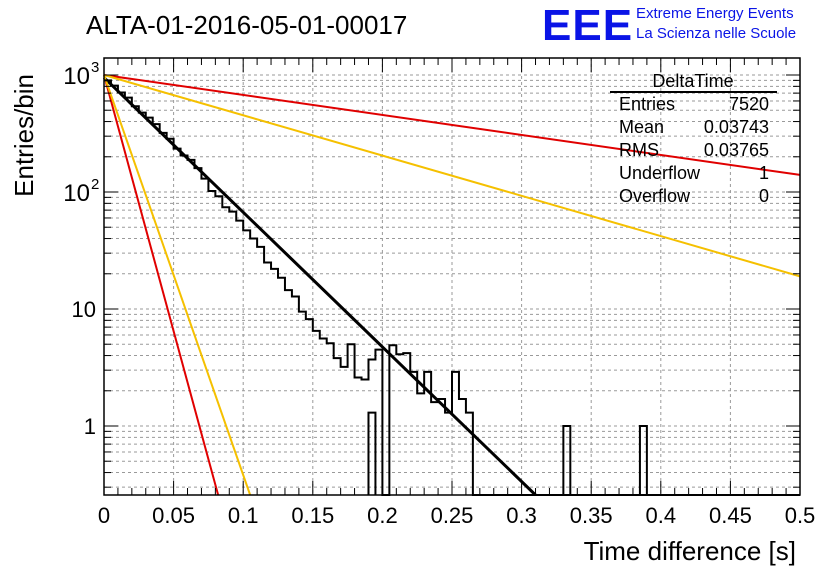 The width and height of the screenshot is (836, 572). What do you see at coordinates (692, 81) in the screenshot?
I see `stats-title: DeltaTime` at bounding box center [692, 81].